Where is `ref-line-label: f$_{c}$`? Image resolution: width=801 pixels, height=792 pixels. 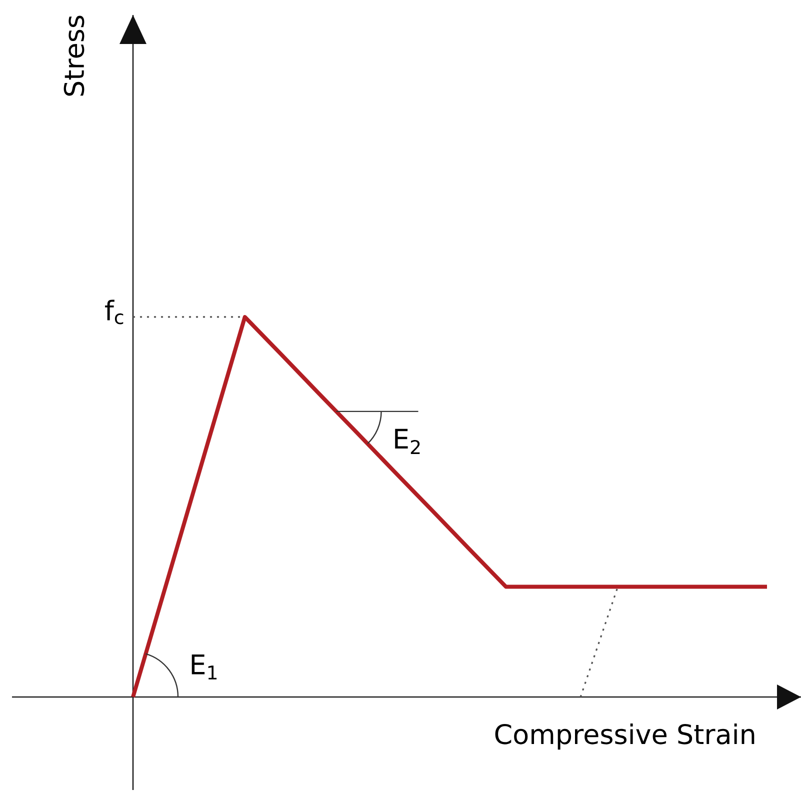
ref-line-label: f$_{c}$ is located at coordinates (114, 312).